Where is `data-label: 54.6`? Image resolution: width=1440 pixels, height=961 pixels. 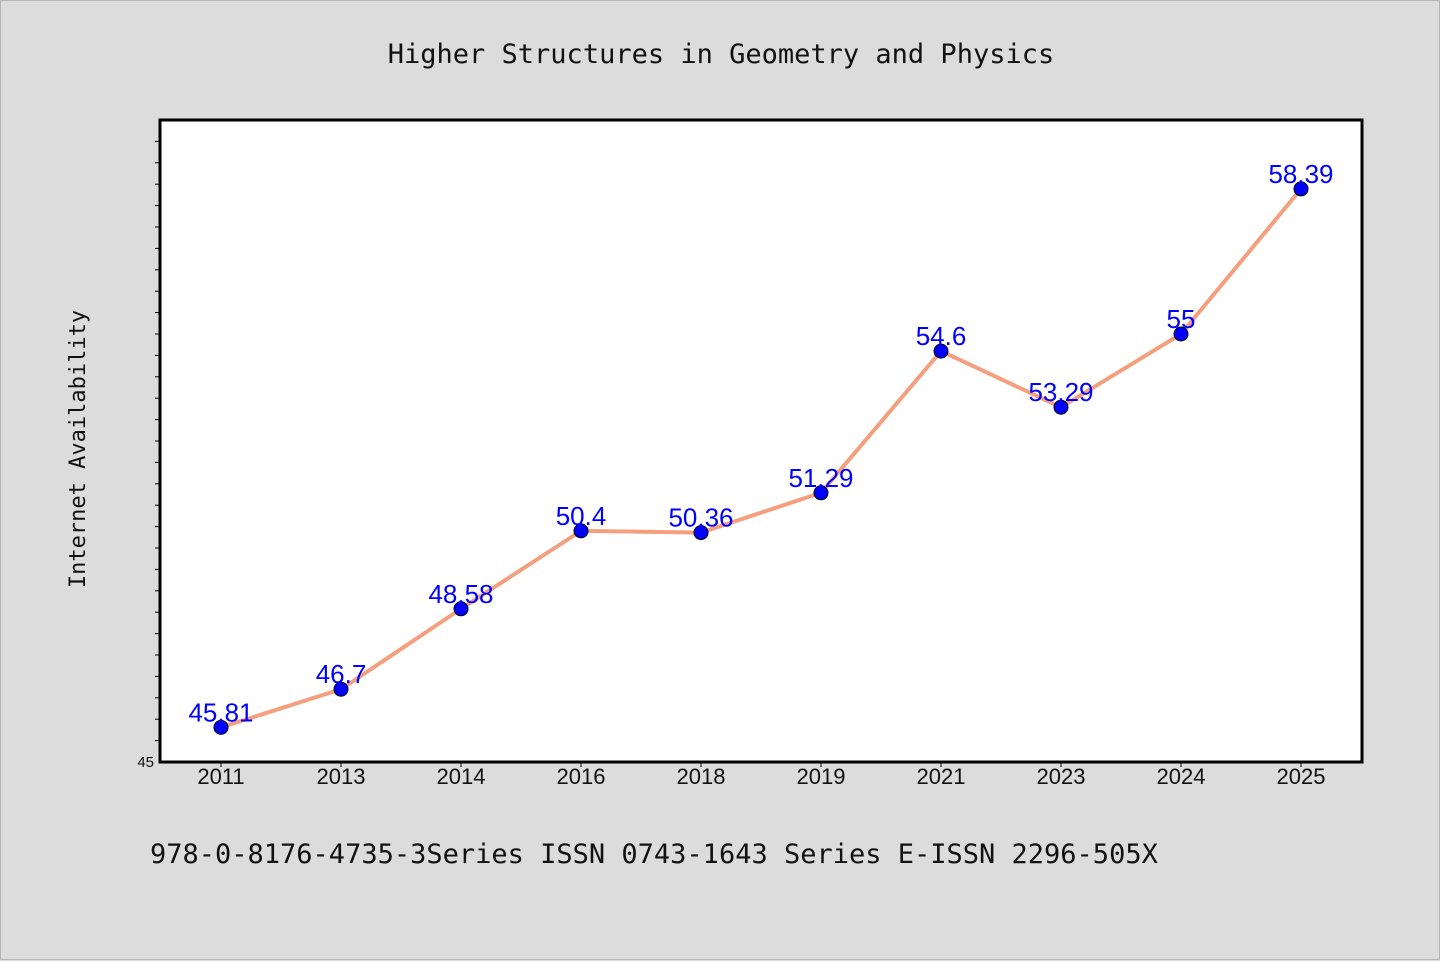
data-label: 54.6 is located at coordinates (941, 336).